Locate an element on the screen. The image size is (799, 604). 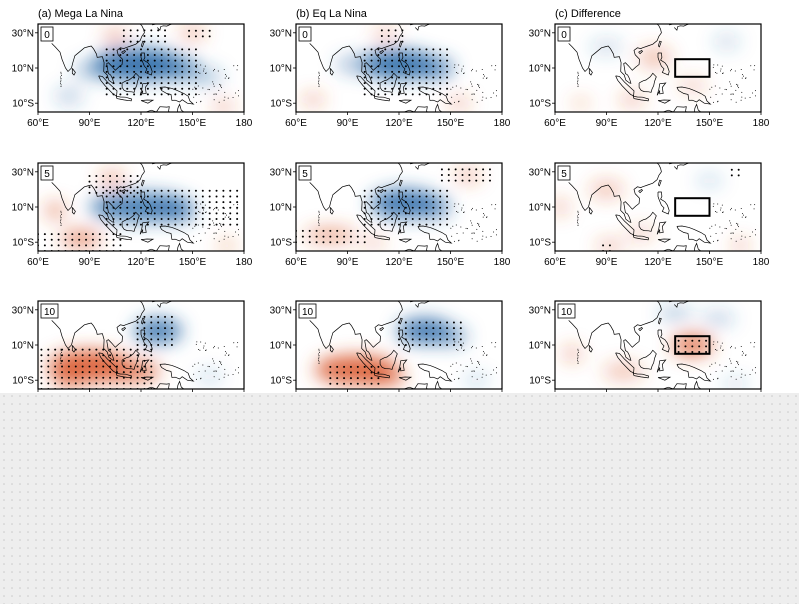
x-tick-label: 180 is located at coordinates (502, 262).